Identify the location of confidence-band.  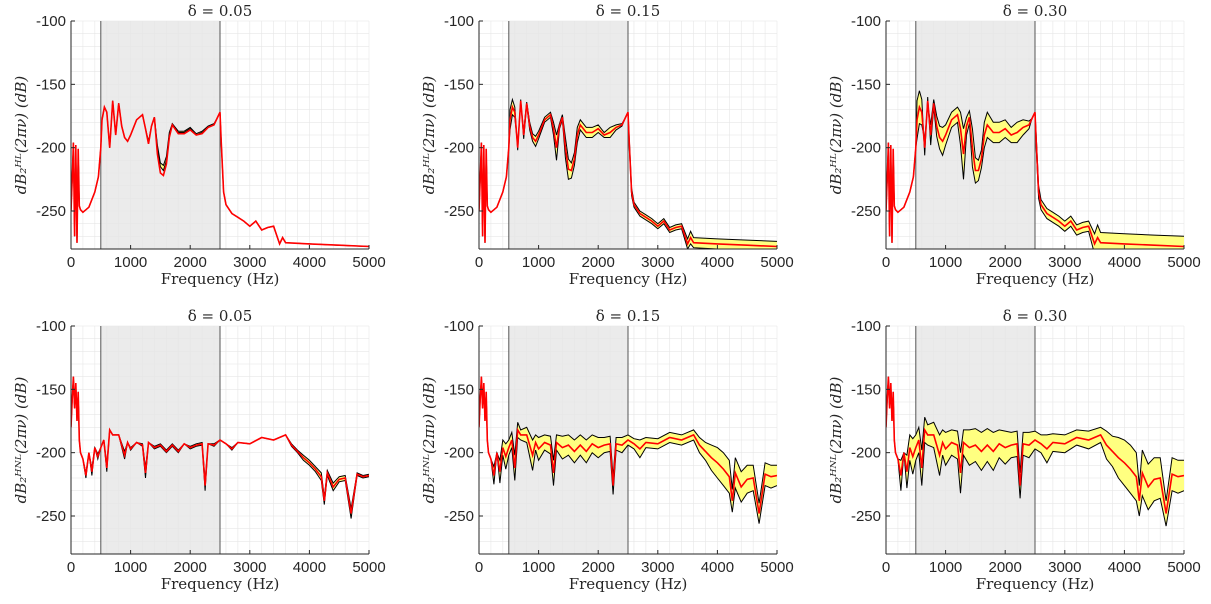
(628, 450).